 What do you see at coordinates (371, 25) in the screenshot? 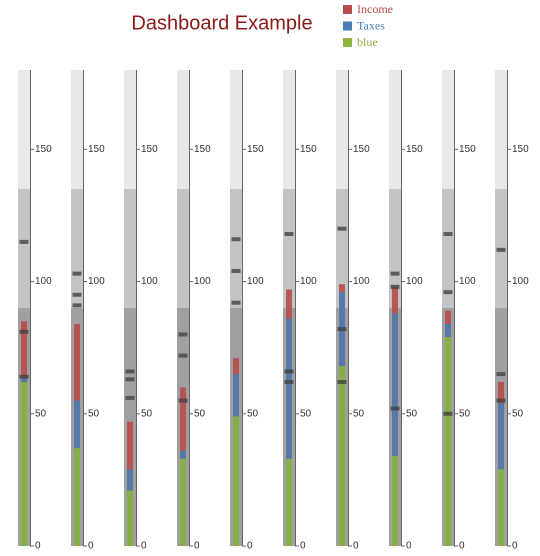
I see `legend-label: Taxes` at bounding box center [371, 25].